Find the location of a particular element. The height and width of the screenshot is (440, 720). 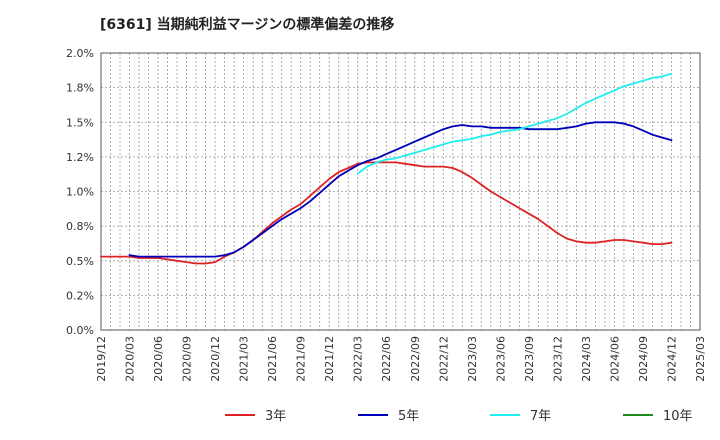

x-tick-label: 2022/09 is located at coordinates (415, 359).